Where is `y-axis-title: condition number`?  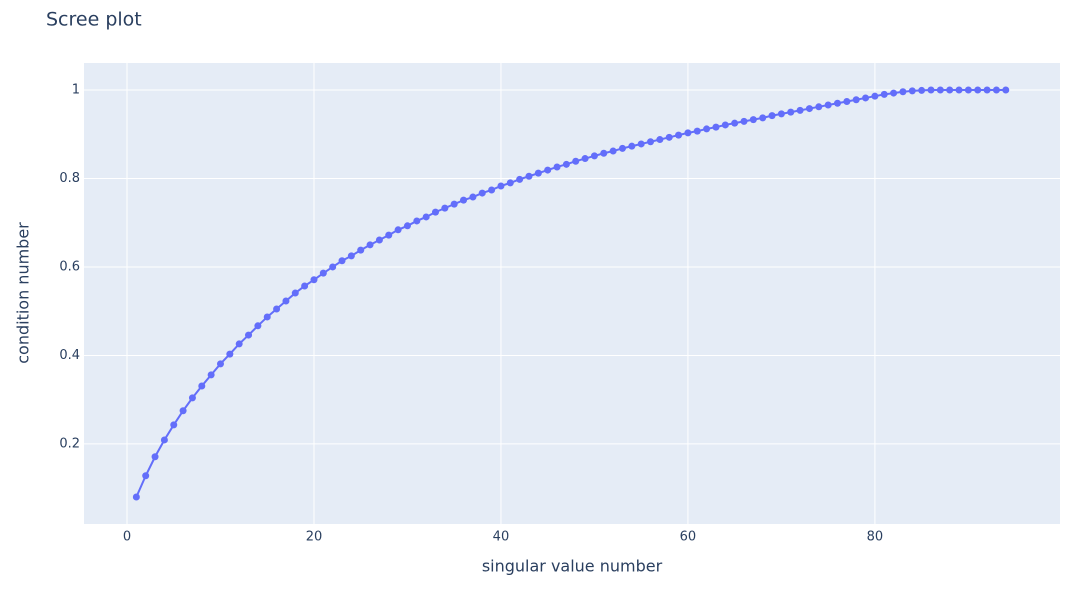 y-axis-title: condition number is located at coordinates (23, 293).